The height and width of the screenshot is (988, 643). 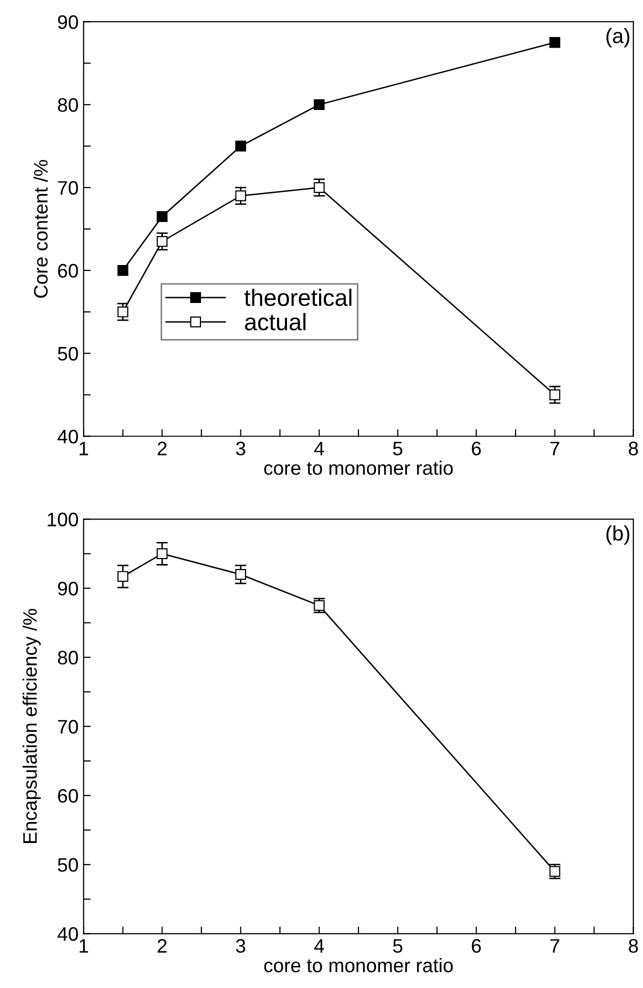 What do you see at coordinates (31, 725) in the screenshot?
I see `y-axis-title: Encapsulation efficiency /%` at bounding box center [31, 725].